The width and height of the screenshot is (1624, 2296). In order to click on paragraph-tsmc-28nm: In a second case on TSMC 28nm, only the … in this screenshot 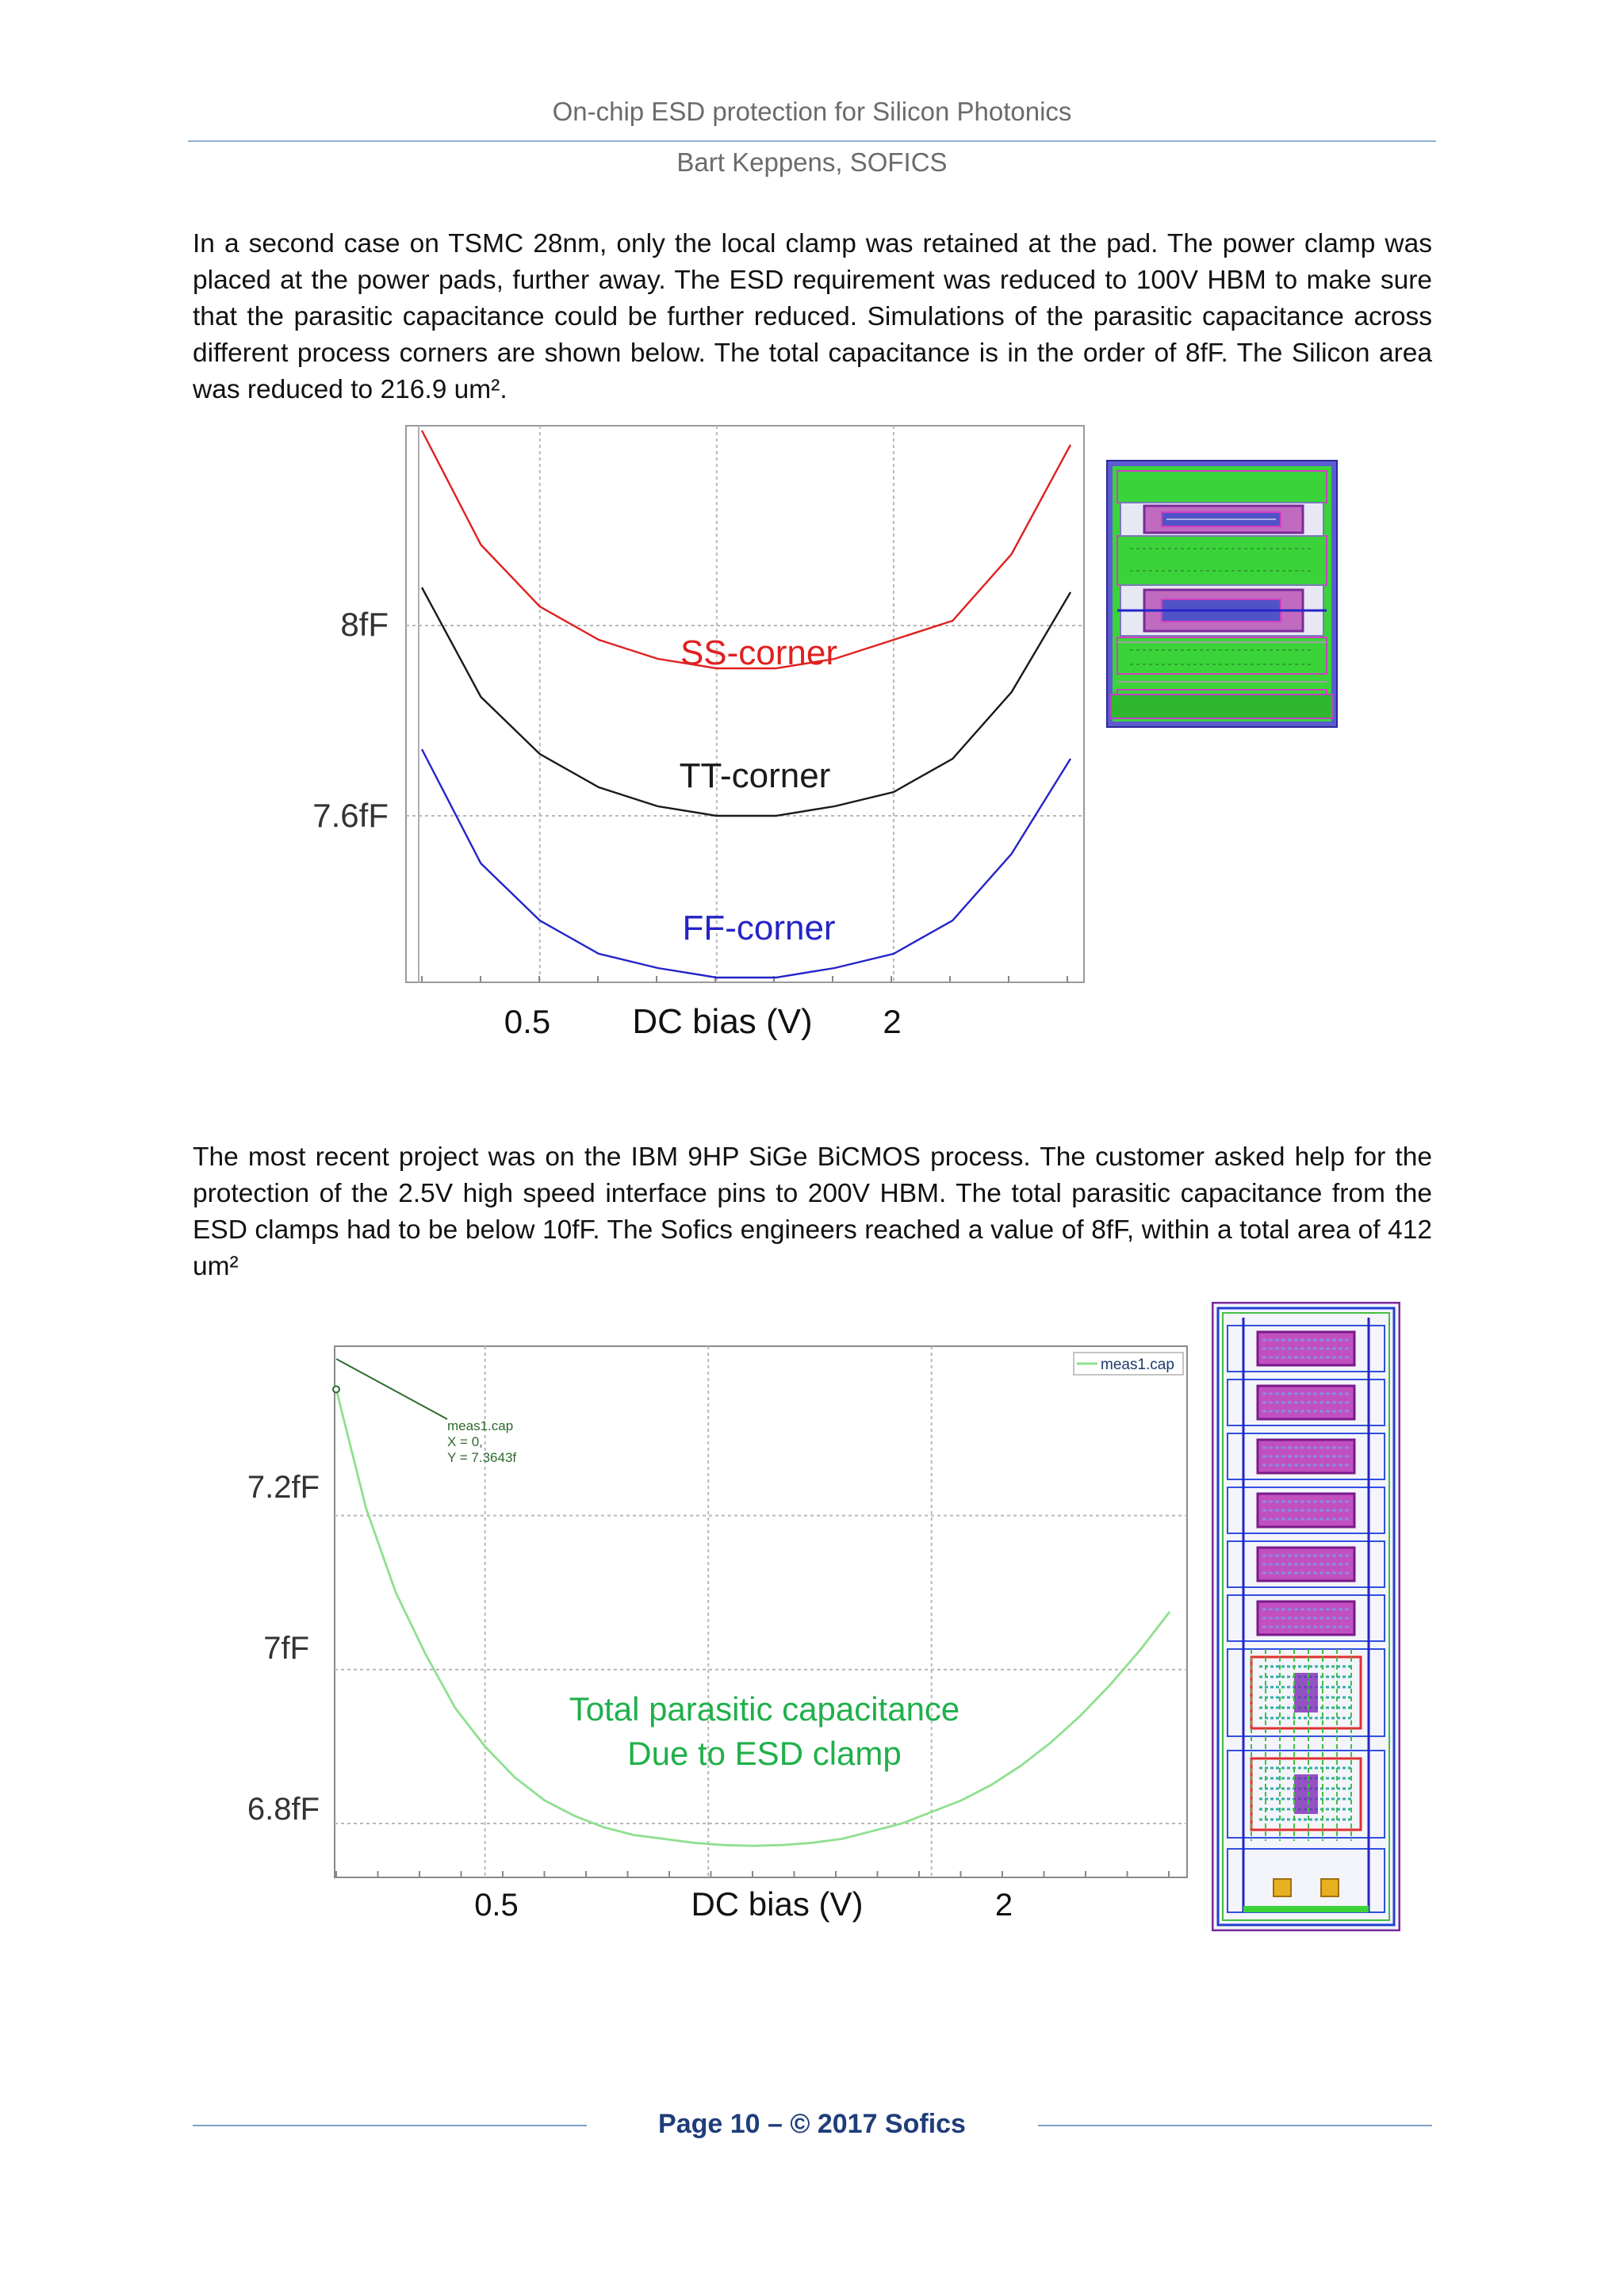, I will do `click(812, 317)`.